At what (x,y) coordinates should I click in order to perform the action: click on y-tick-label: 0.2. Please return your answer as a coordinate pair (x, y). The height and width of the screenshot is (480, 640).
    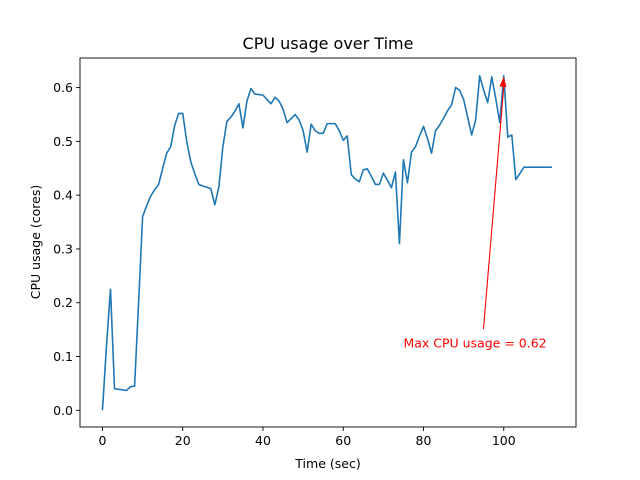
    Looking at the image, I should click on (63, 302).